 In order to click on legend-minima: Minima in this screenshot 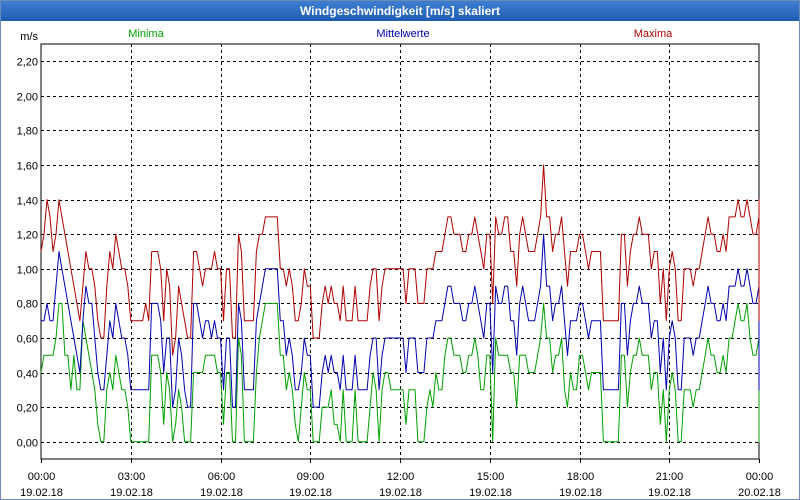, I will do `click(146, 34)`.